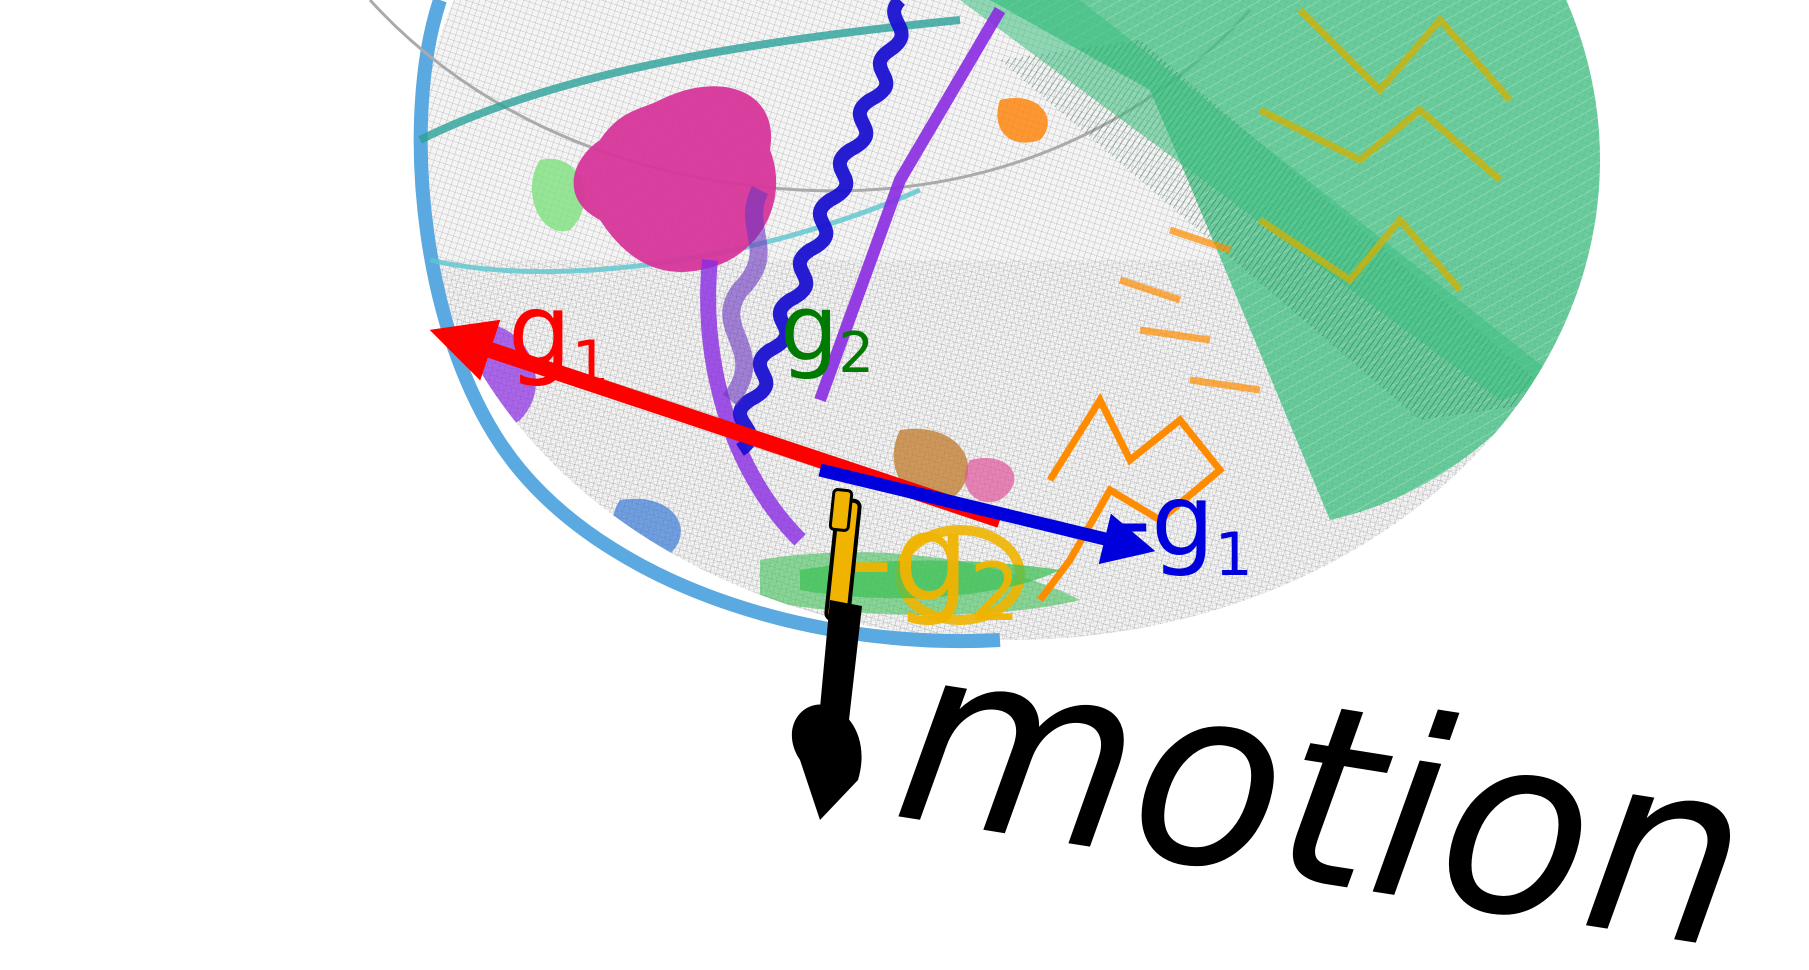 This screenshot has width=1809, height=970. Describe the element at coordinates (994, 592) in the screenshot. I see `label-neg-g2-sub: 2` at that location.